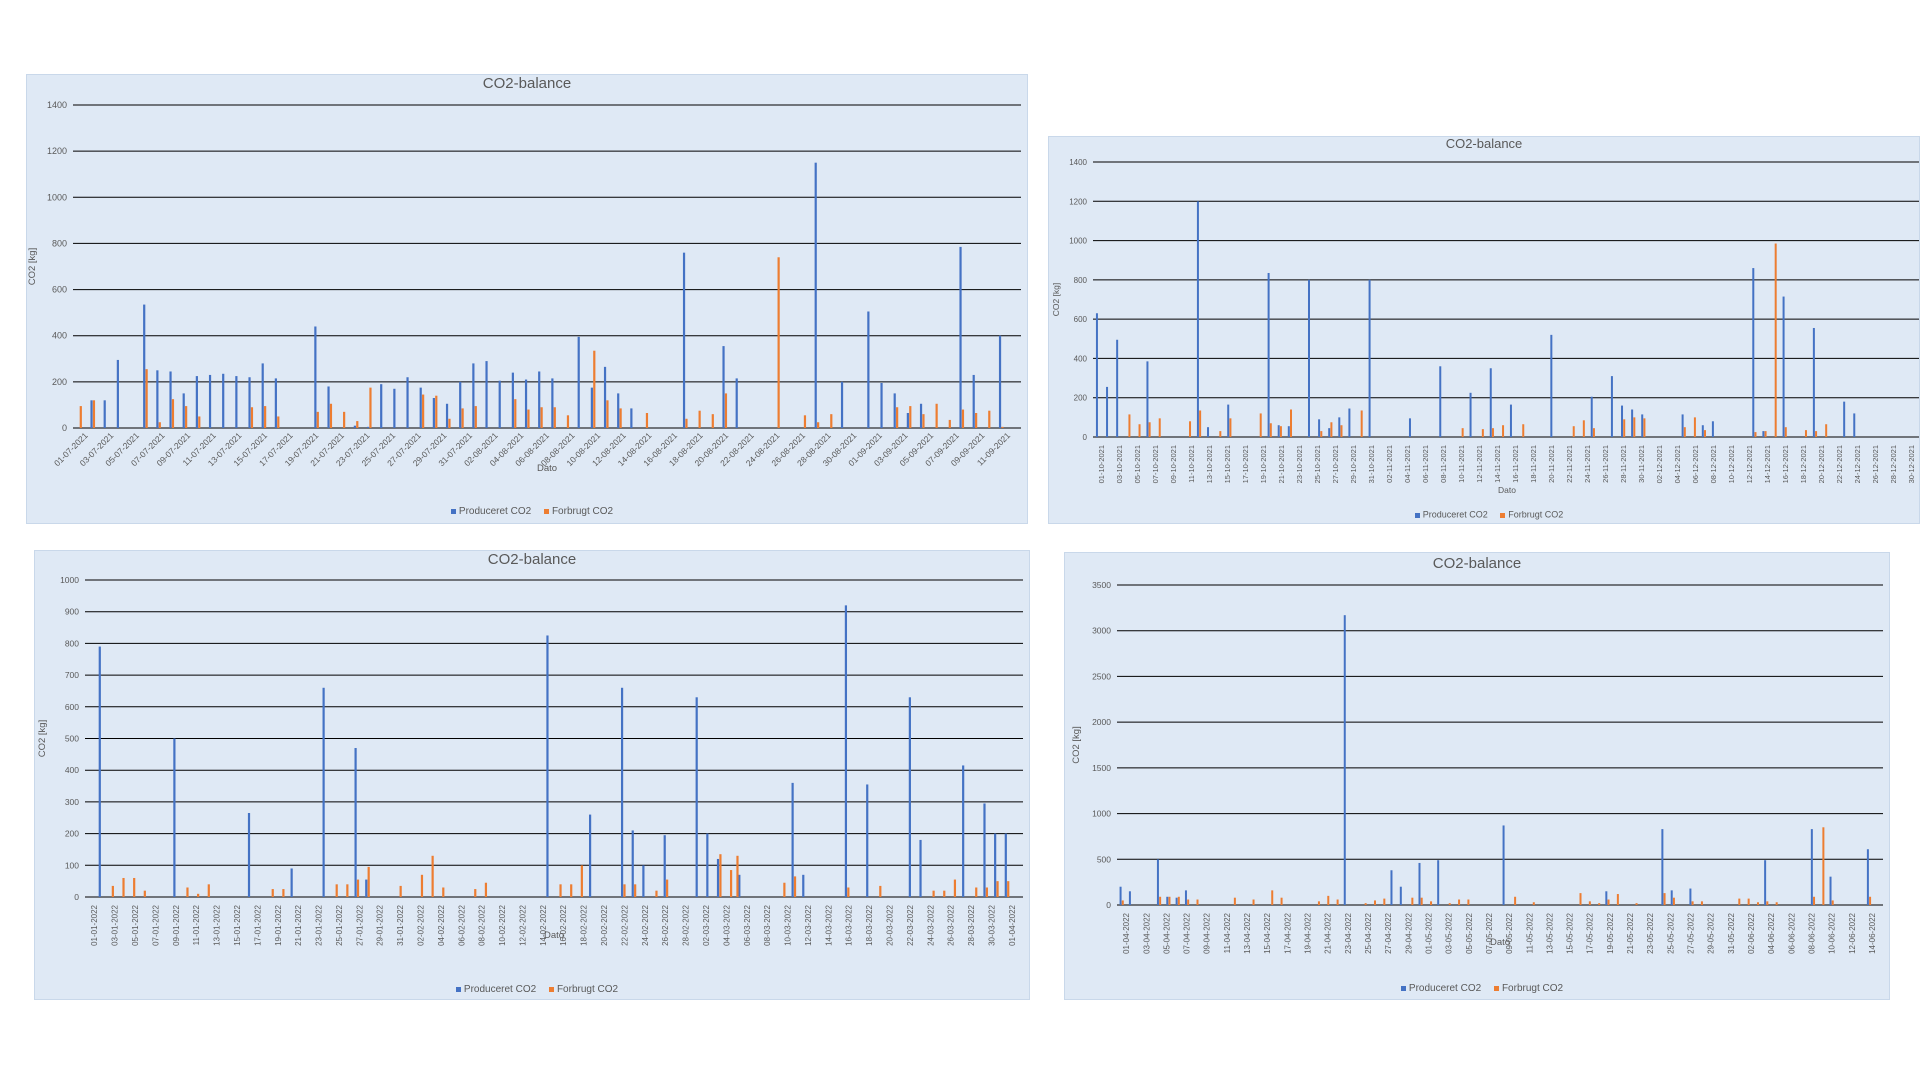 This screenshot has width=1920, height=1080. I want to click on x-tick-label: 03-01-2022, so click(115, 924).